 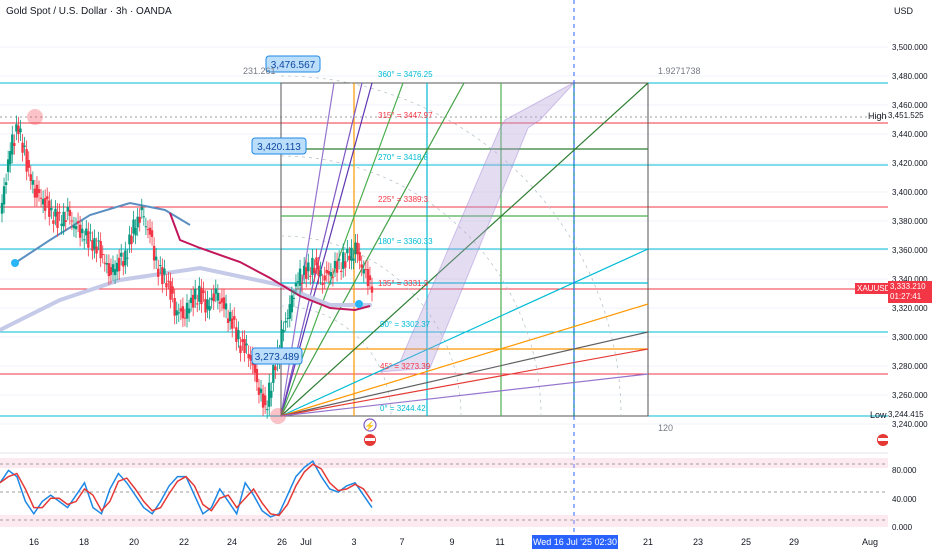 I want to click on gann-level-label: 225° = 3389.3, so click(x=403, y=199).